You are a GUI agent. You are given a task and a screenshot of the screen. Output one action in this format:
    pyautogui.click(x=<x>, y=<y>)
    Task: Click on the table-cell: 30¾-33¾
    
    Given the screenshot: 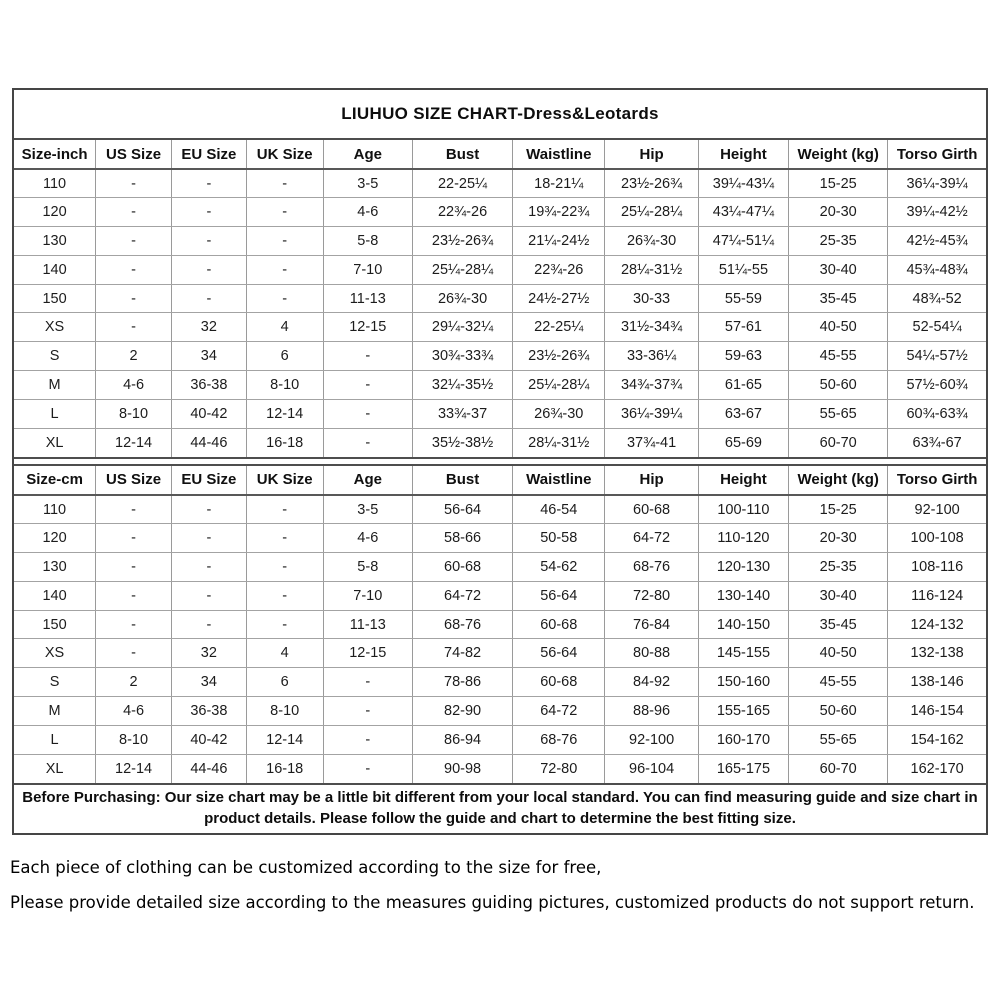 What is the action you would take?
    pyautogui.click(x=463, y=356)
    